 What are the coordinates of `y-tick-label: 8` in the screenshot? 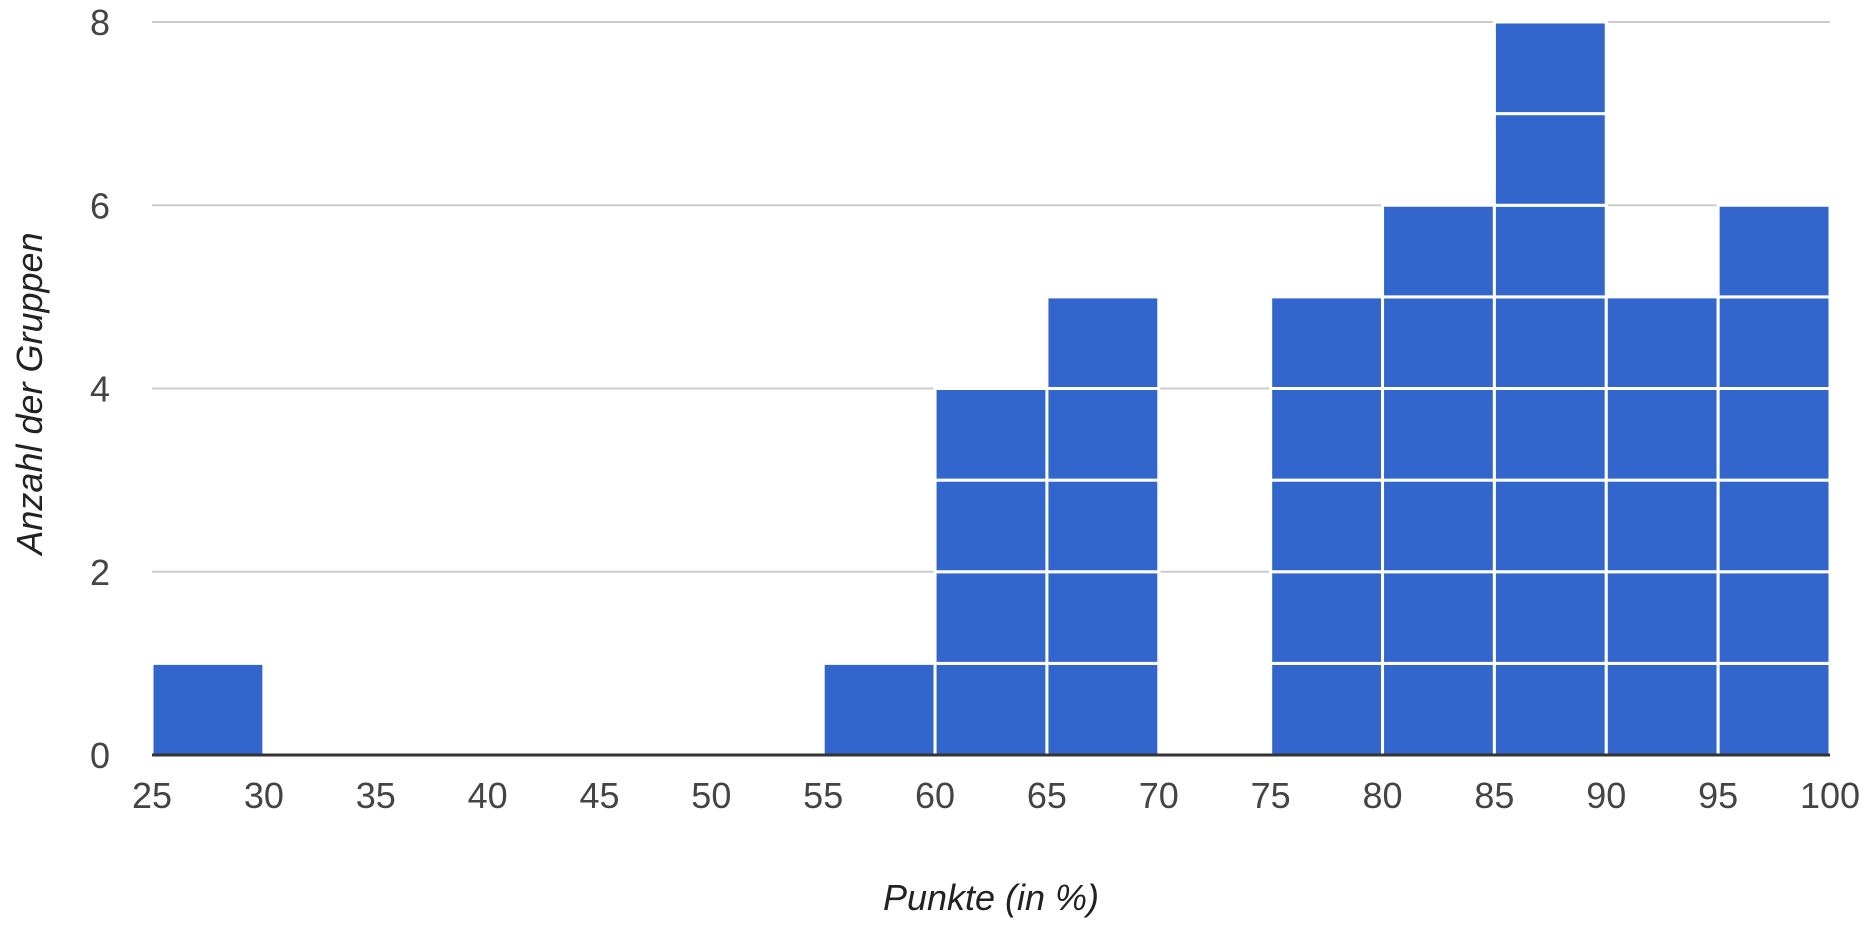 It's located at (100, 22).